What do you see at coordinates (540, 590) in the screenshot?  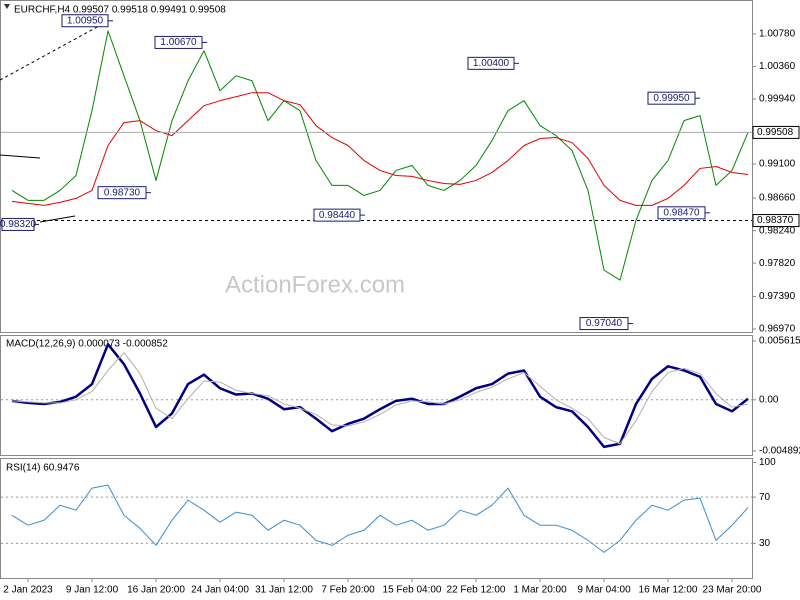 I see `x-tick-label: 1 Mar 20:00` at bounding box center [540, 590].